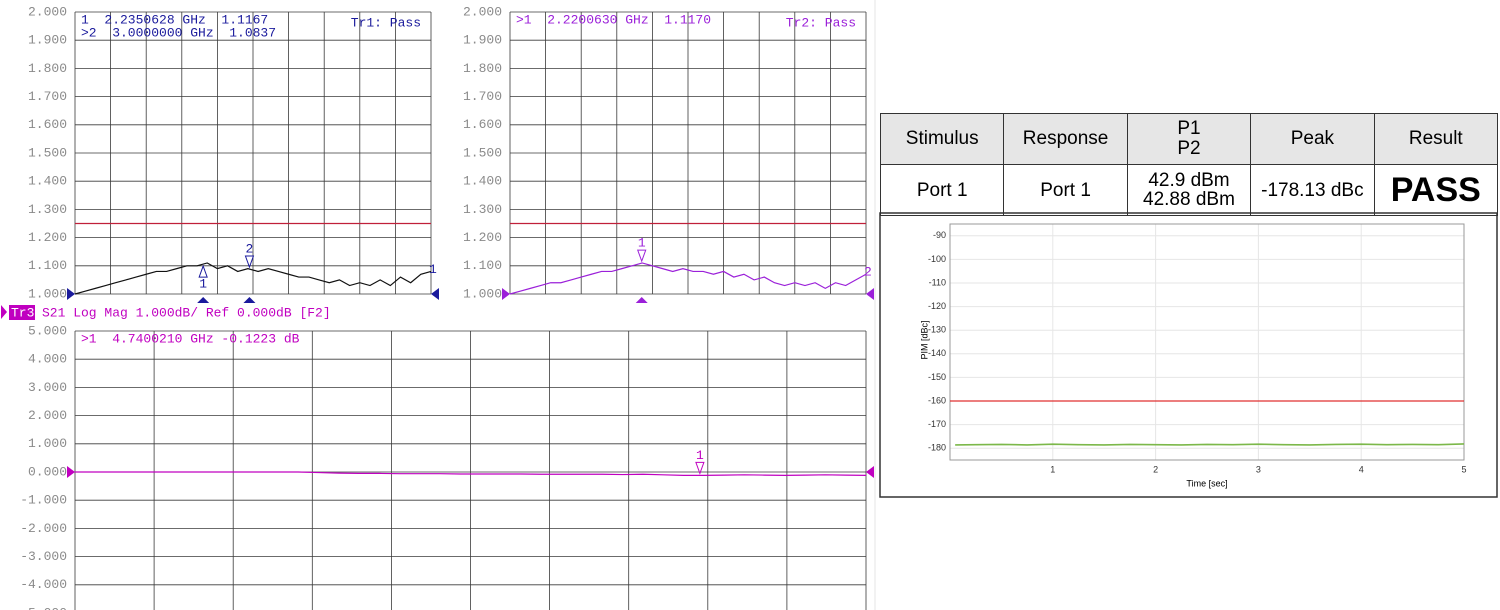 The image size is (1500, 610). What do you see at coordinates (1210, 444) in the screenshot?
I see `pim-trace` at bounding box center [1210, 444].